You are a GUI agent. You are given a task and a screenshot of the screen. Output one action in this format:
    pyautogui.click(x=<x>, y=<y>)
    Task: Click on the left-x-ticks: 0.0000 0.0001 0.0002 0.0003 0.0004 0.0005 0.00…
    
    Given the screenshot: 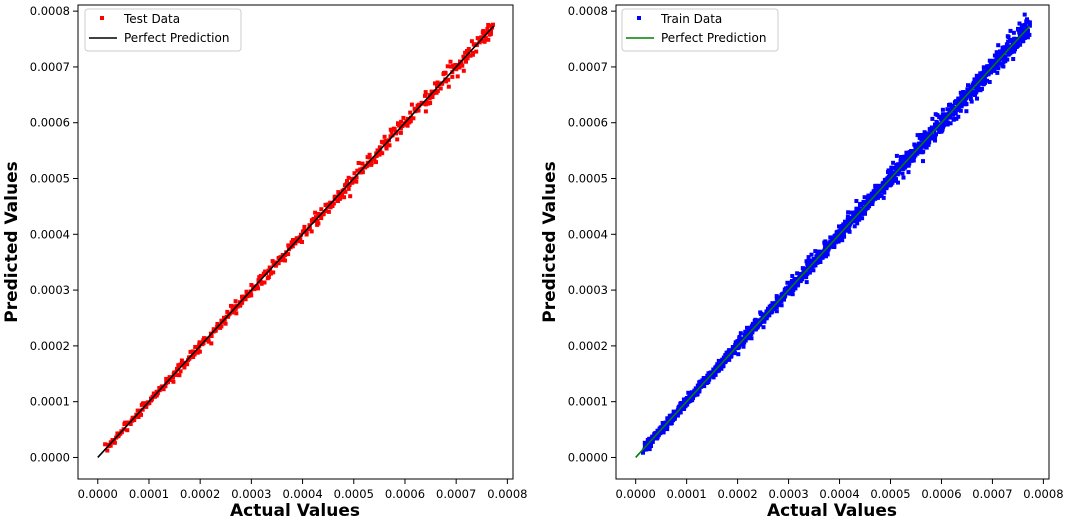 What is the action you would take?
    pyautogui.click(x=302, y=490)
    